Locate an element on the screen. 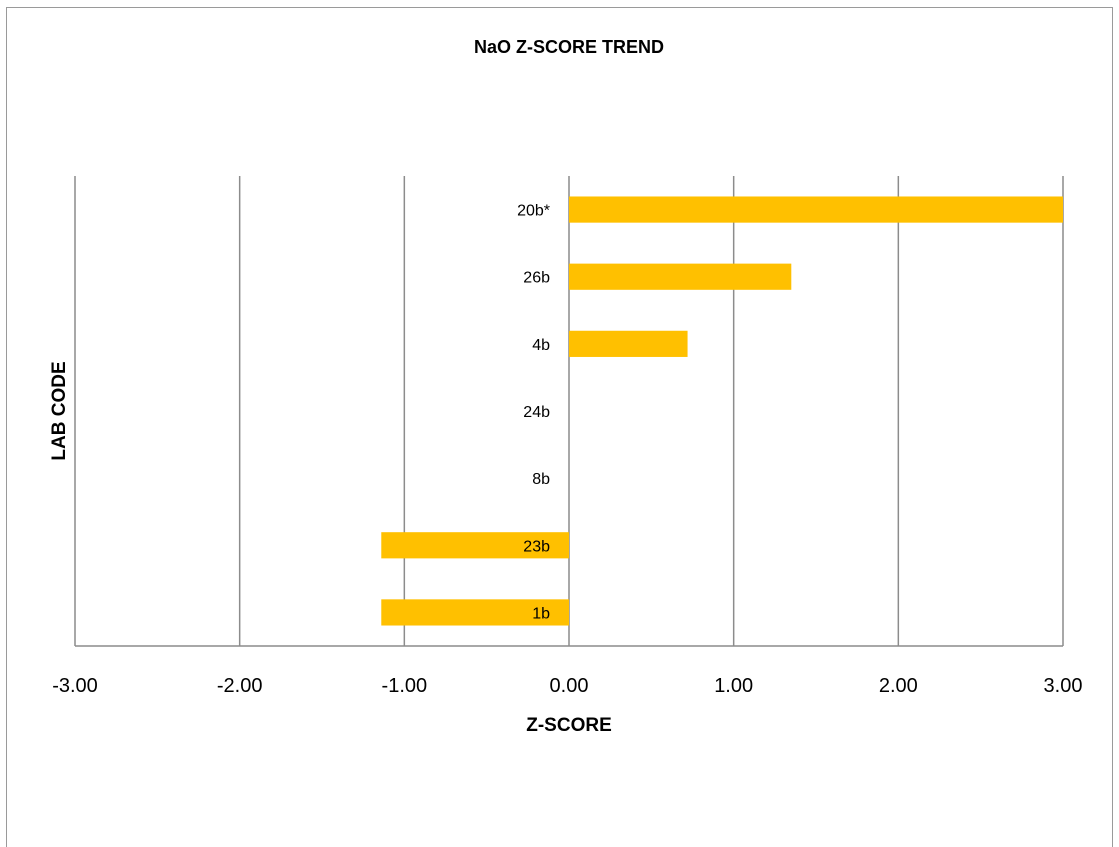  category-labels: 20b* 26b 4b 24b 8b 23b 1b is located at coordinates (533, 413).